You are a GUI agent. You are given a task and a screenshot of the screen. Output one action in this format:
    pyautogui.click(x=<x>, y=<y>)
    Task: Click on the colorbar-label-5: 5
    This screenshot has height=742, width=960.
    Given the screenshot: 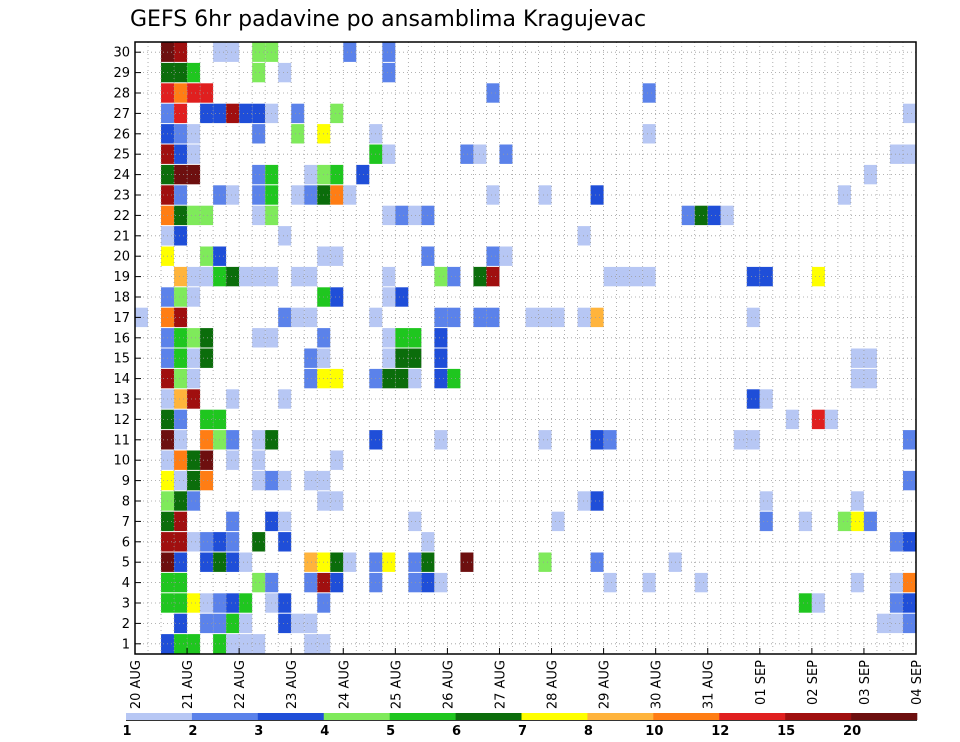 What is the action you would take?
    pyautogui.click(x=390, y=731)
    